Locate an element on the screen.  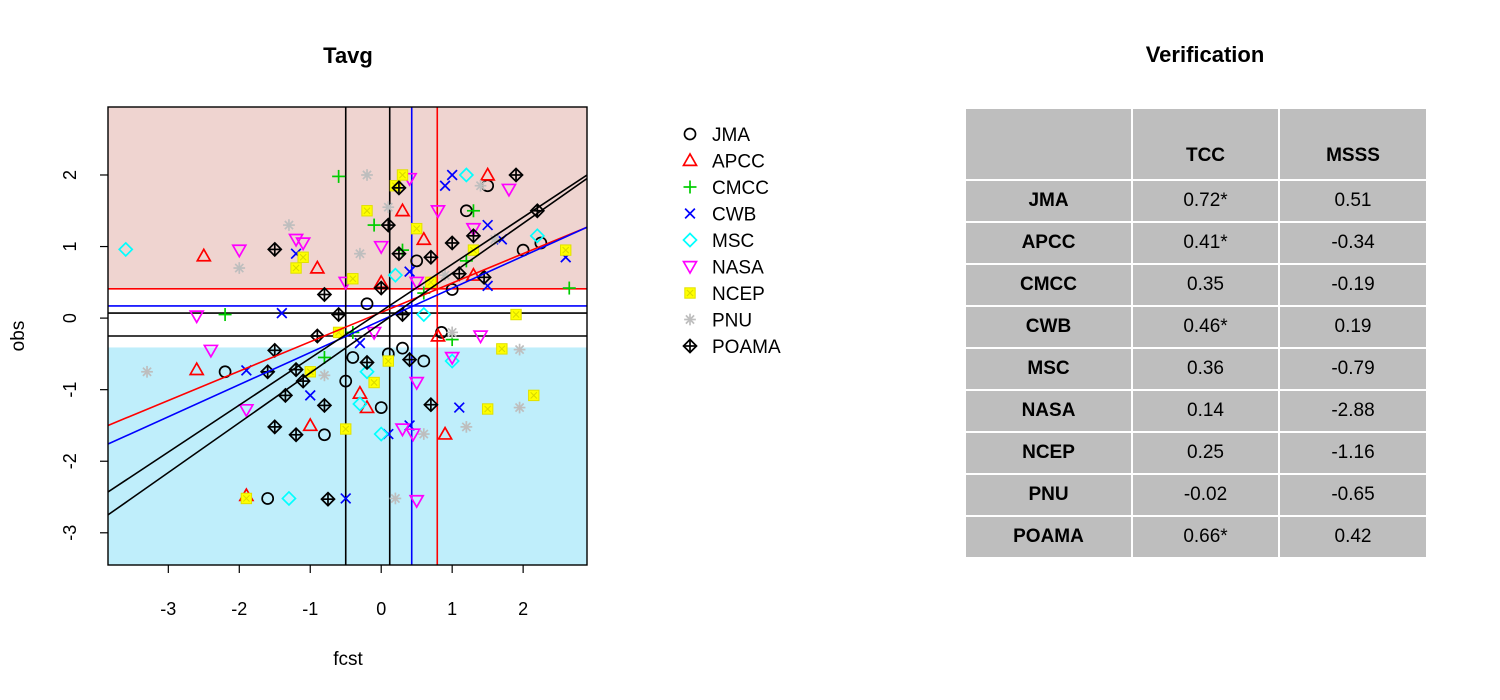
y-tick-label: -2 is located at coordinates (70, 461).